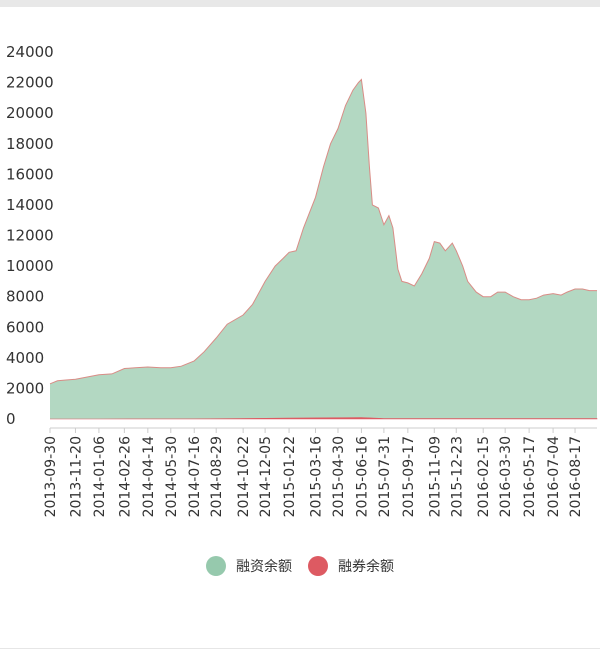 The width and height of the screenshot is (600, 653). What do you see at coordinates (339, 476) in the screenshot?
I see `x-tick-label: 2015-04-30` at bounding box center [339, 476].